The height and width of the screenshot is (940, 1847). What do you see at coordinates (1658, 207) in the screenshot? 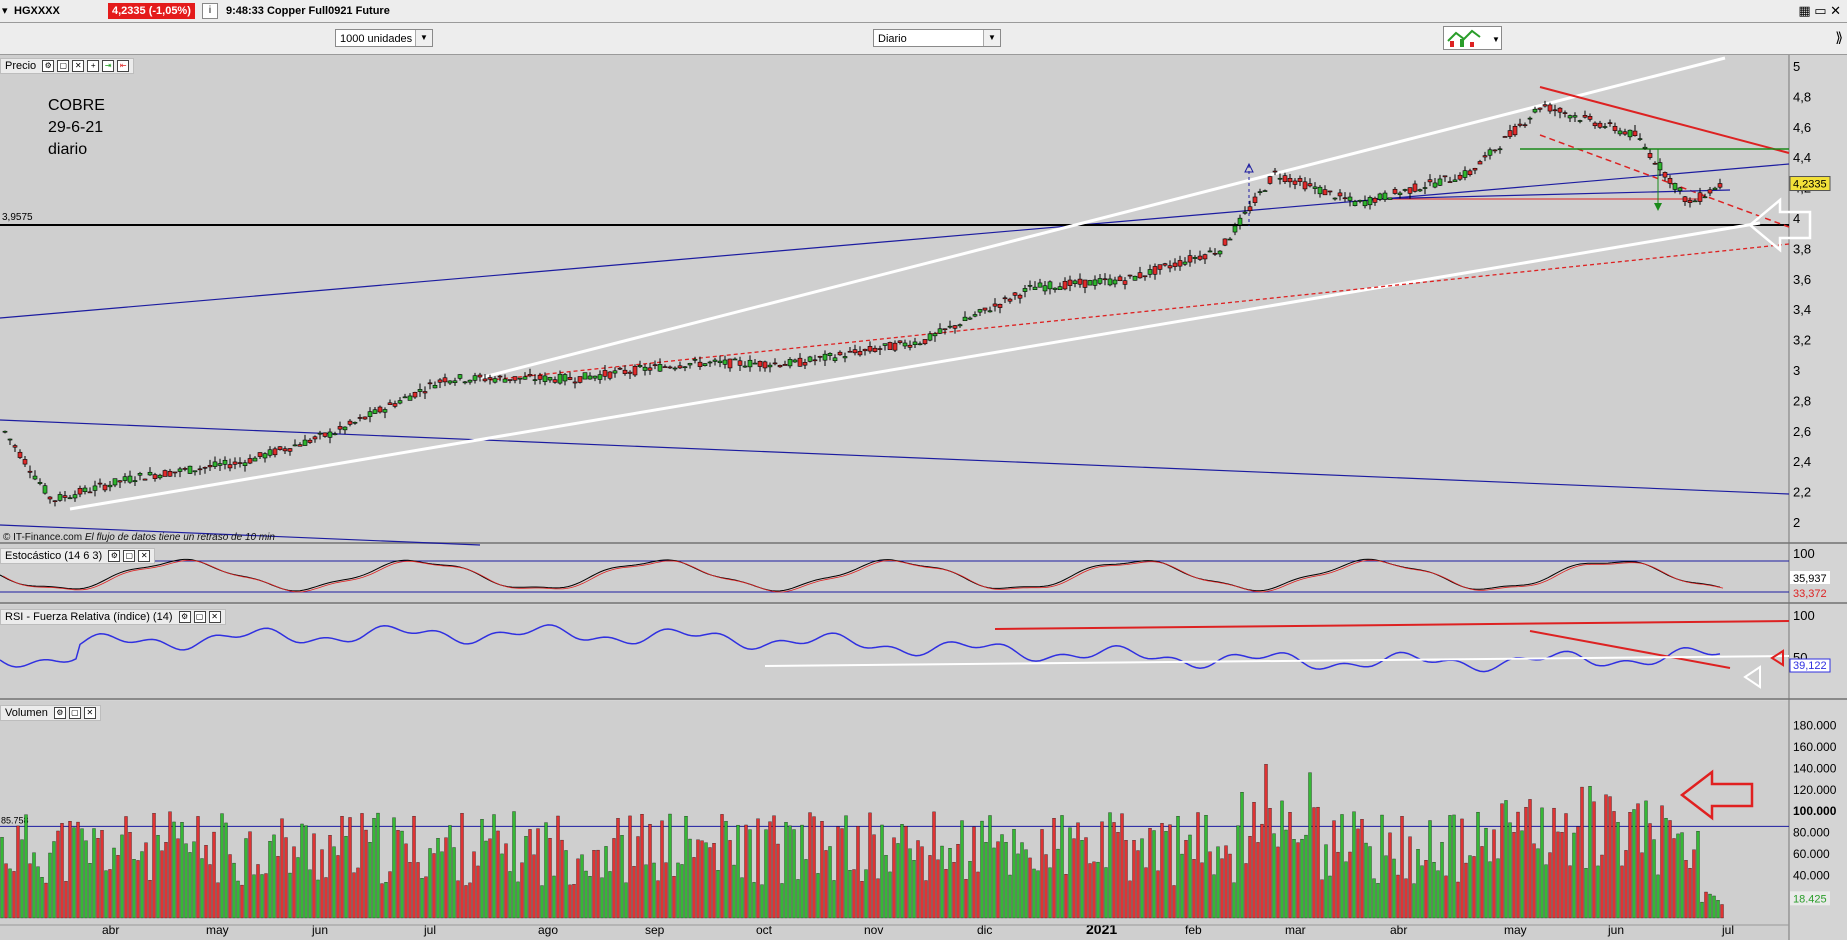
I see `arrow-down-icon` at bounding box center [1658, 207].